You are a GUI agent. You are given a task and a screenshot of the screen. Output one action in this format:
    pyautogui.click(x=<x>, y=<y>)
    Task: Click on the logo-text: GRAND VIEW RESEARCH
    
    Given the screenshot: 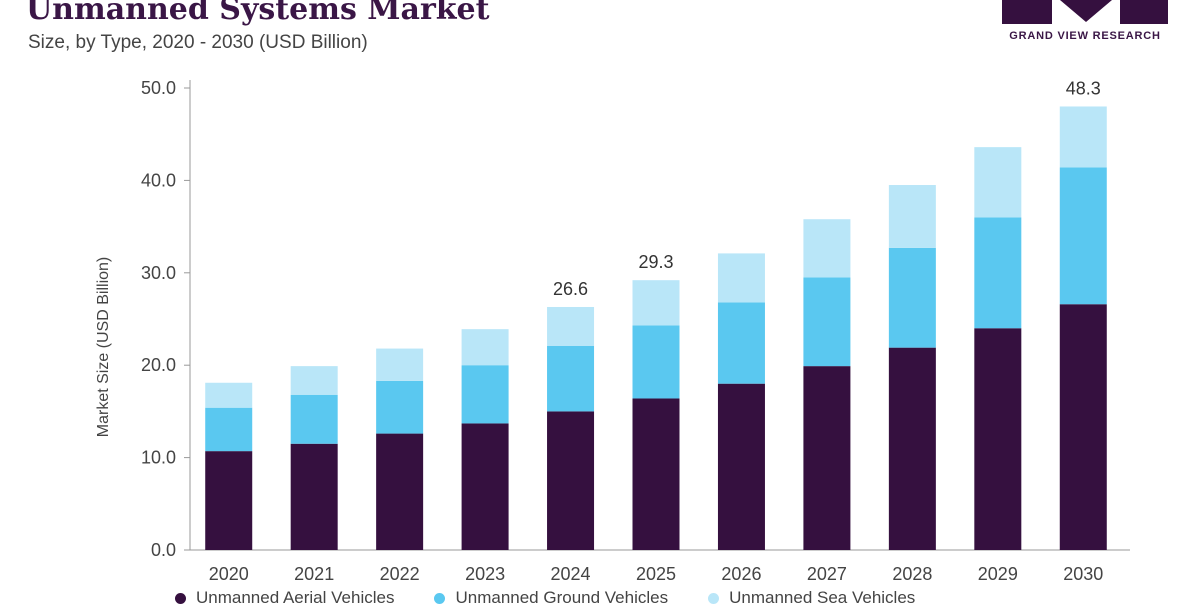 What is the action you would take?
    pyautogui.click(x=1085, y=36)
    